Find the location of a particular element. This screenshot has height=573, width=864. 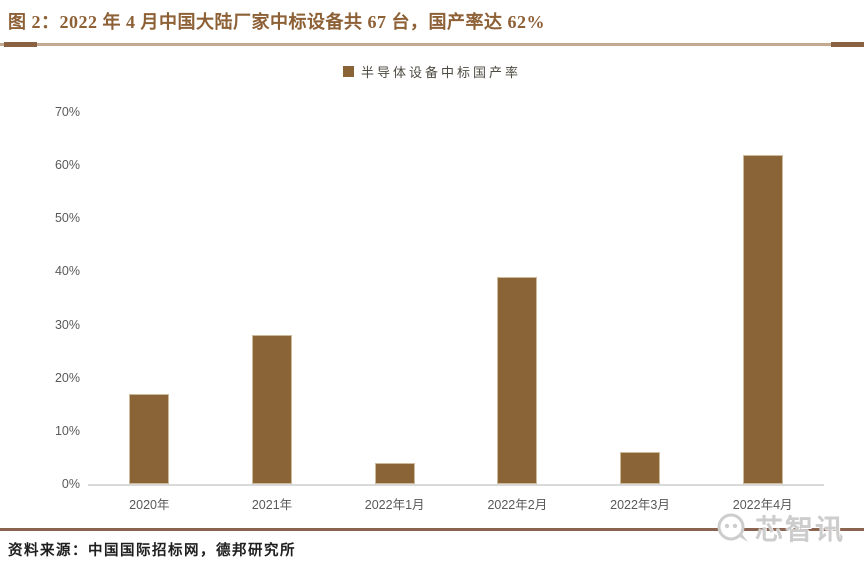

y-axis-tick-label: 40% is located at coordinates (67, 271).